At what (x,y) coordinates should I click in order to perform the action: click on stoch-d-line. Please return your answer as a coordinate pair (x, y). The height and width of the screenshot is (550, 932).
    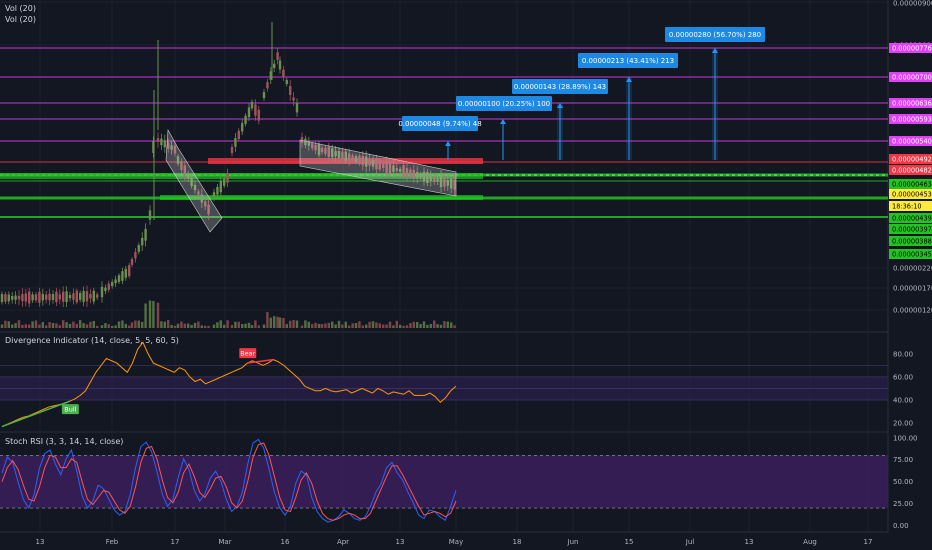
    Looking at the image, I should click on (229, 481).